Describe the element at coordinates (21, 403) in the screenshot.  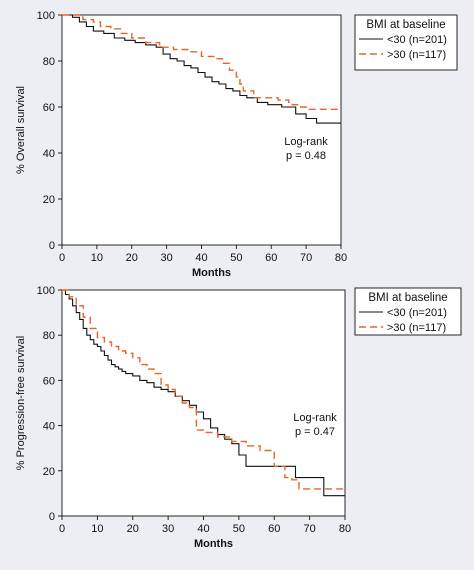
I see `y-axis-label: % Progression-free survival` at that location.